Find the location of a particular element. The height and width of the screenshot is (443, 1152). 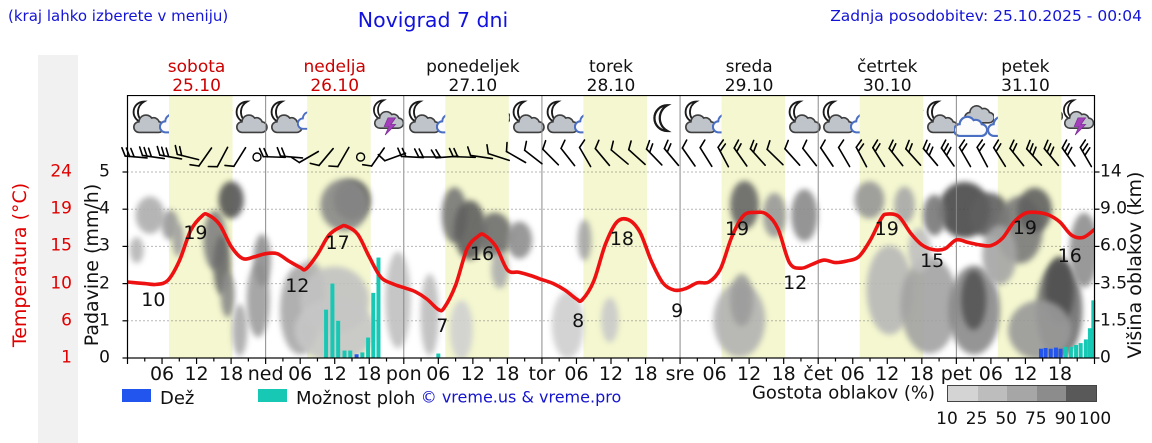

day-abbr-label: tor is located at coordinates (542, 374).